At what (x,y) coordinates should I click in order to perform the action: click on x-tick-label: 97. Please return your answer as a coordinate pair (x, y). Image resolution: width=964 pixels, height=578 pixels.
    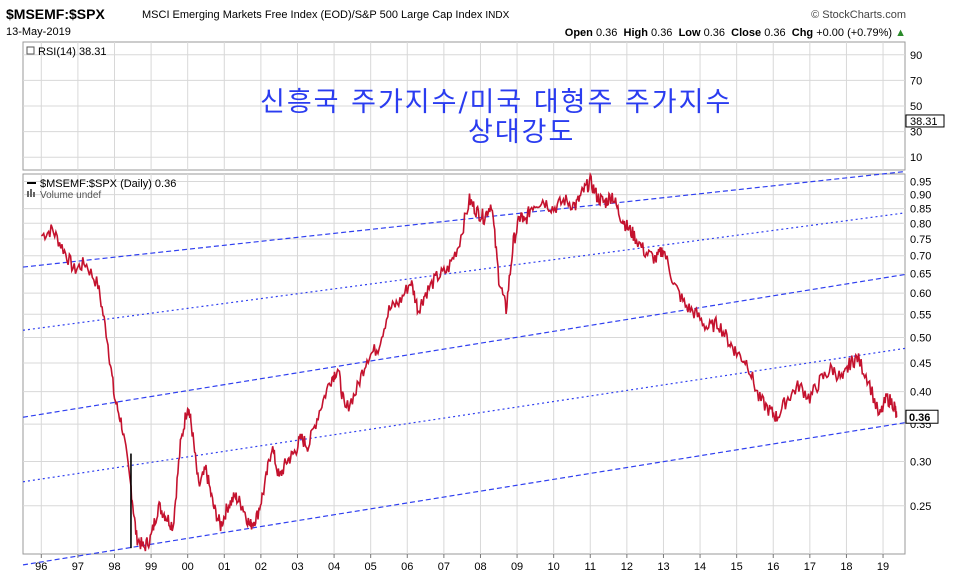
    Looking at the image, I should click on (78, 567).